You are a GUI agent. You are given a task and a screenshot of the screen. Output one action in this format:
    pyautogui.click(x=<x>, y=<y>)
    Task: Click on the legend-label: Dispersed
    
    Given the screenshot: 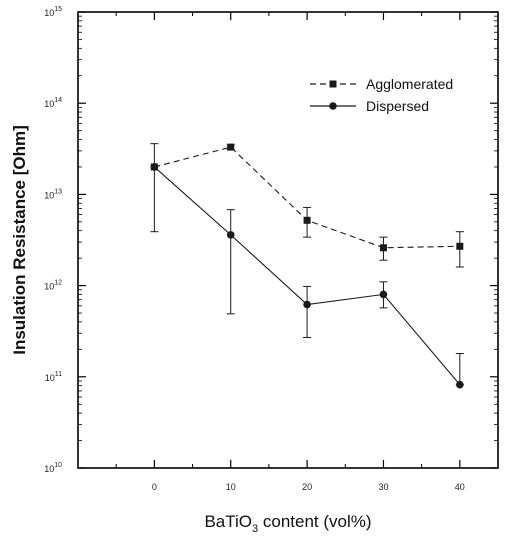 What is the action you would take?
    pyautogui.click(x=397, y=106)
    